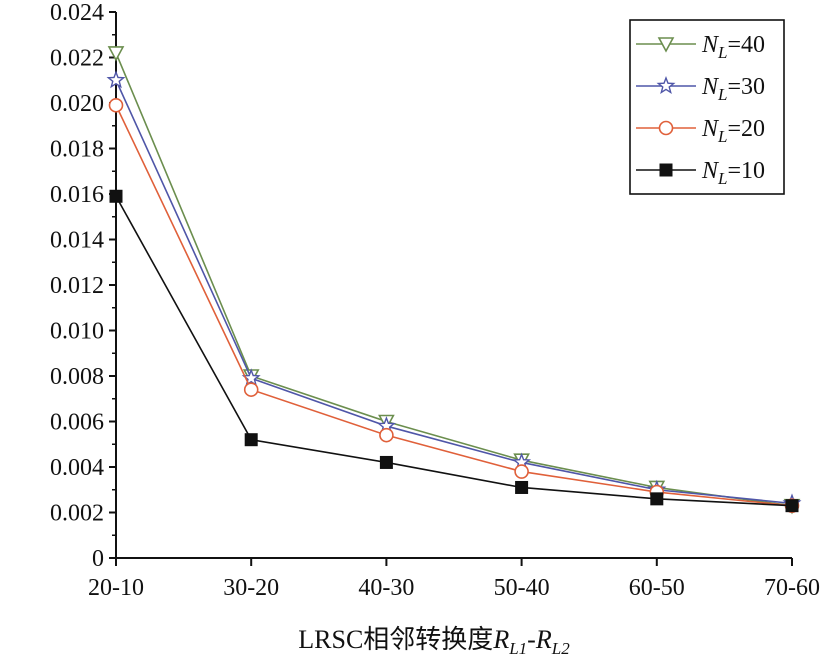 The height and width of the screenshot is (661, 829). I want to click on y-tick-label: 0.012, so click(77, 286).